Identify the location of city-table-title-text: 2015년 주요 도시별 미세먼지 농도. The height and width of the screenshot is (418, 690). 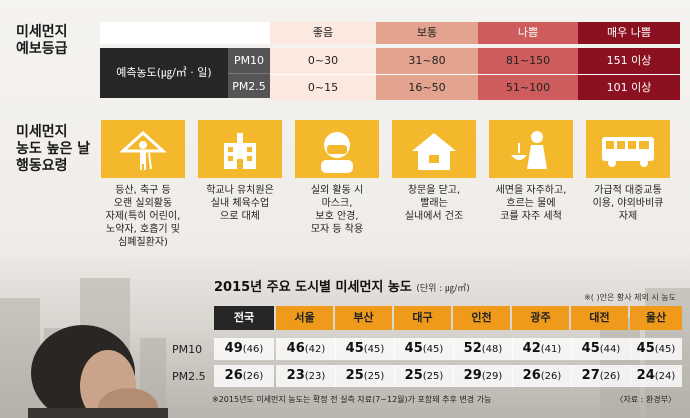
(313, 287).